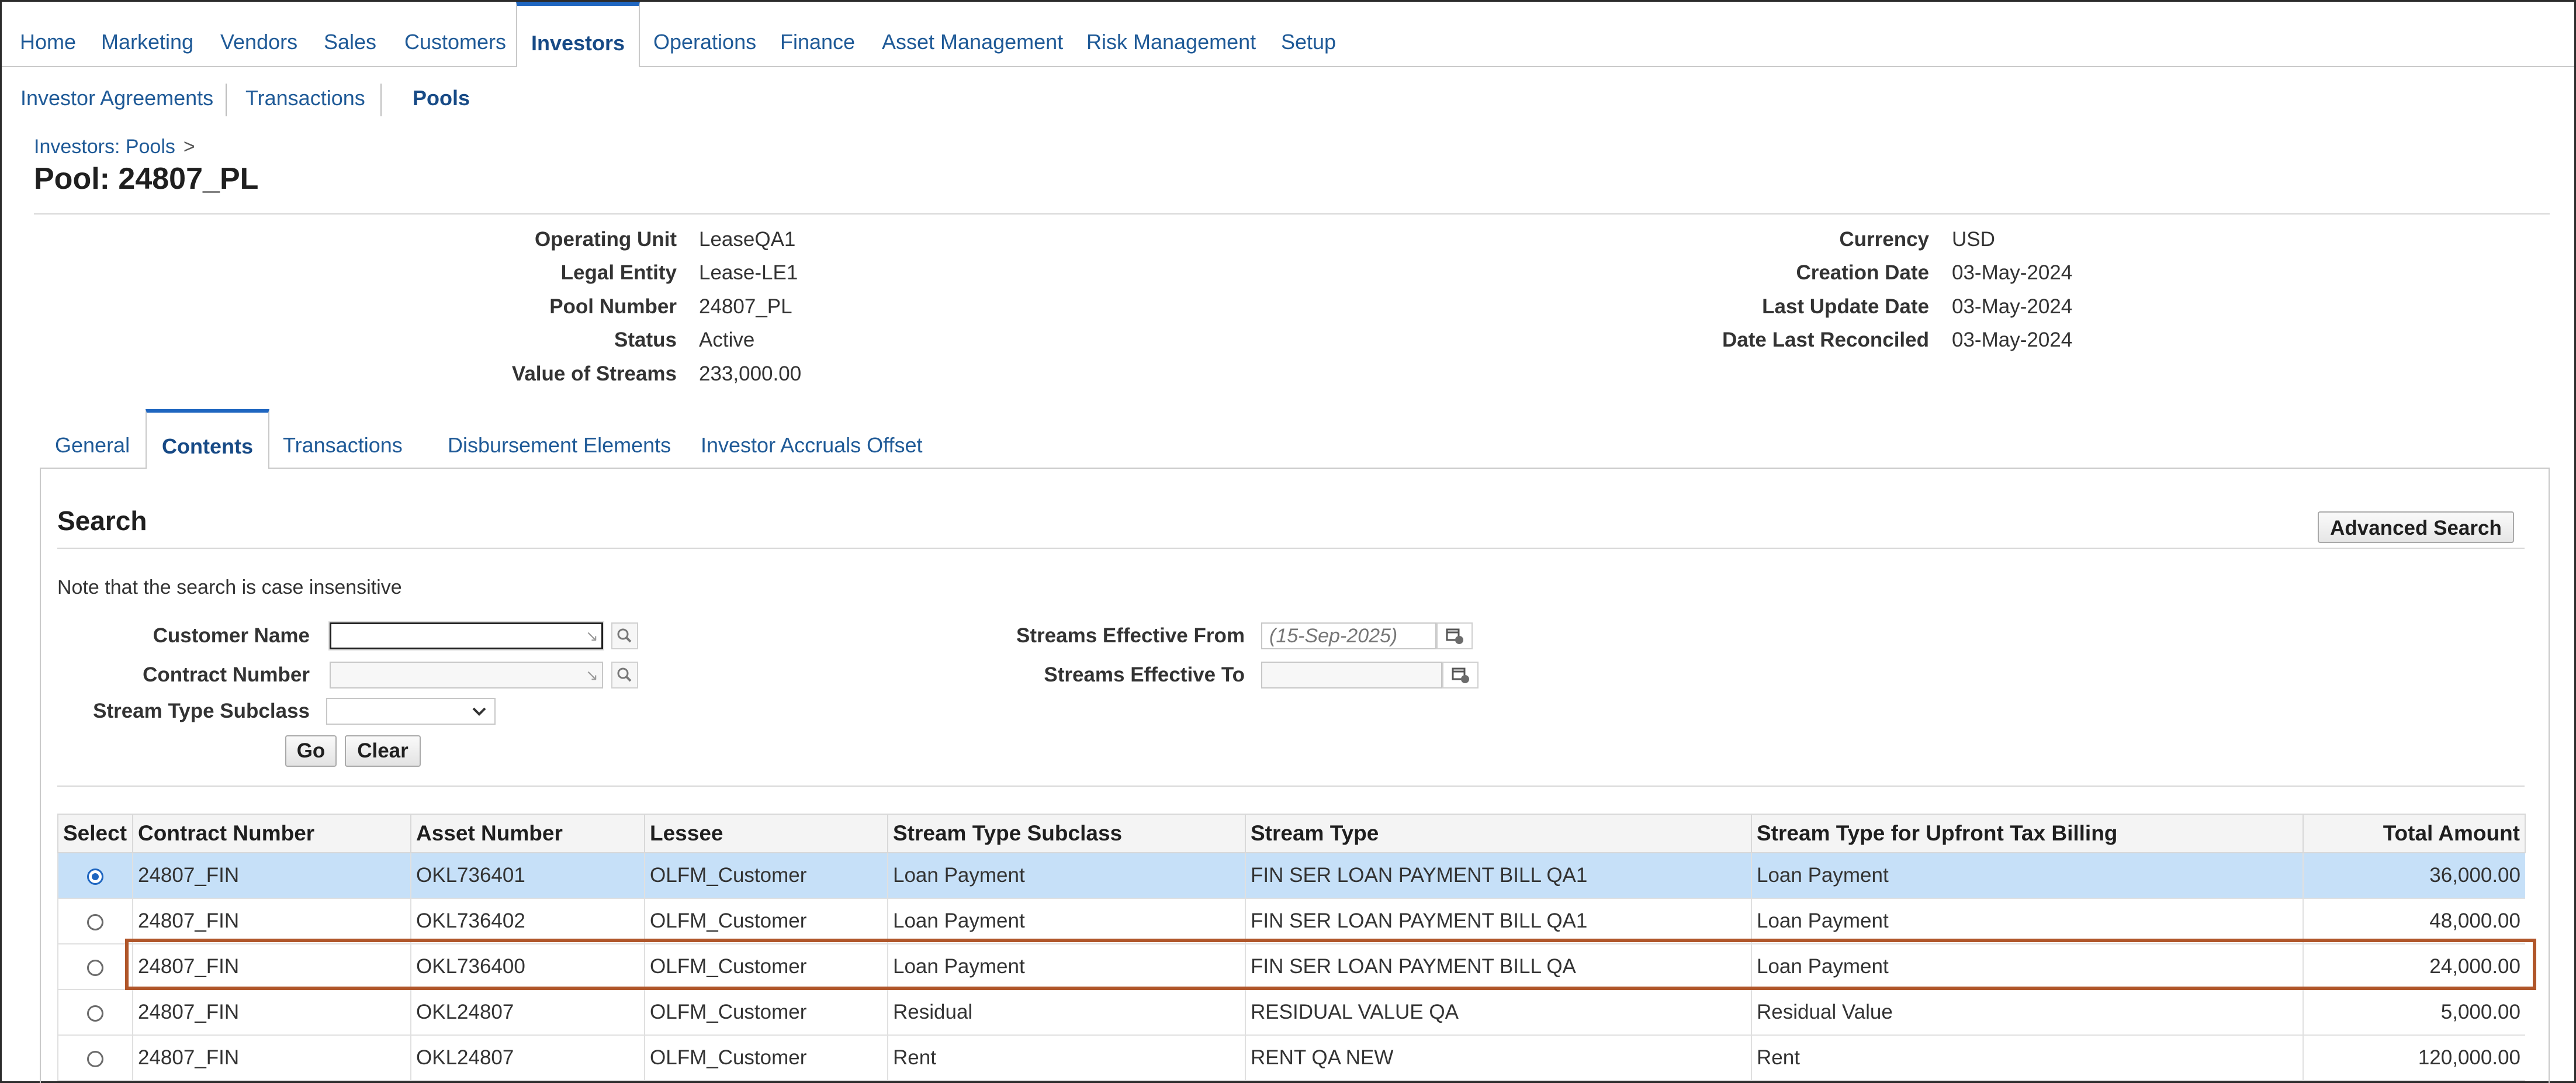  I want to click on tab-contents: Contents, so click(208, 439).